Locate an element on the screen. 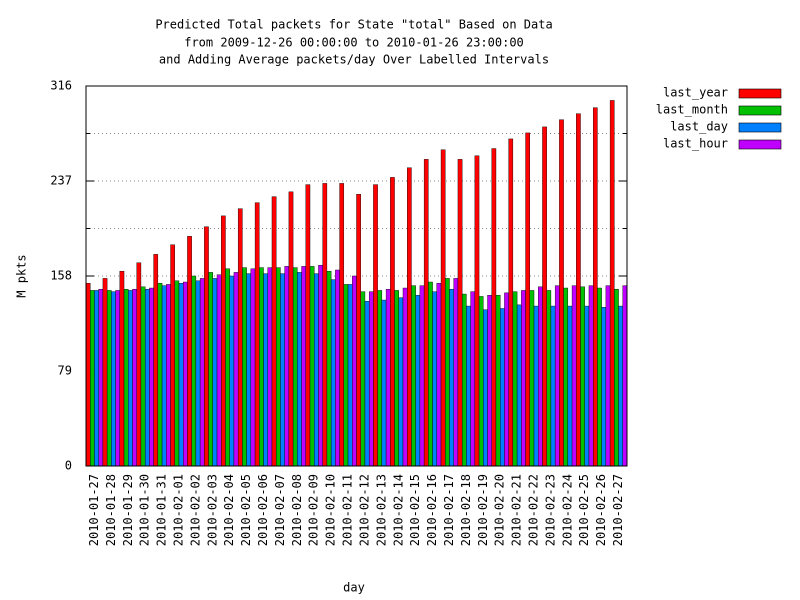  y-tick-label: 79 is located at coordinates (65, 371).